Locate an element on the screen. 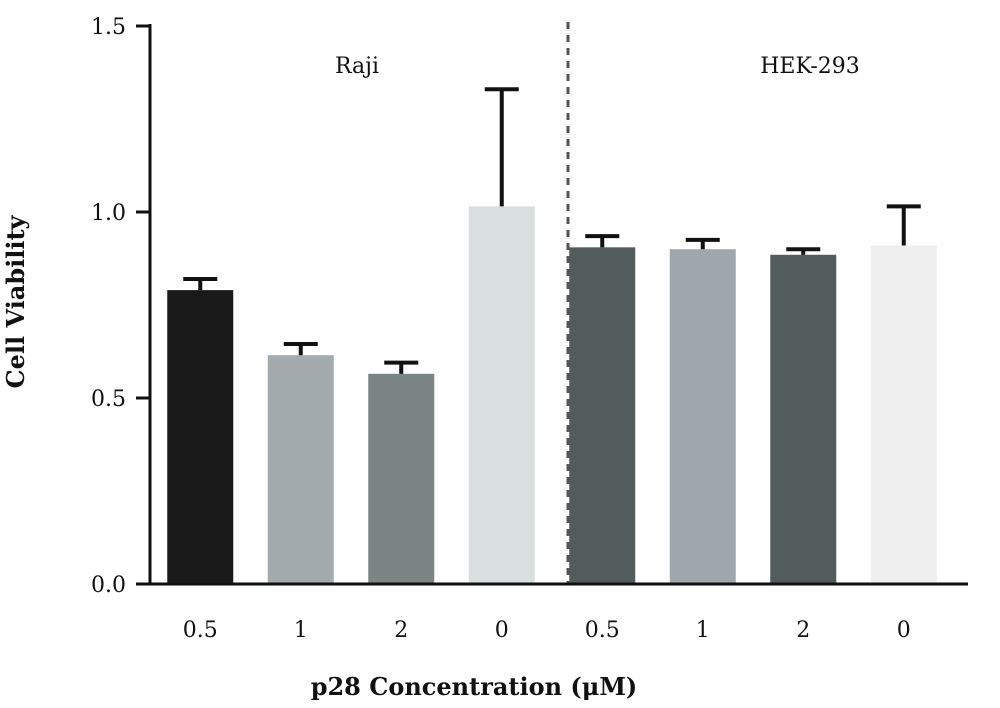 The image size is (1000, 708). x-tick-label-1-1: 1 is located at coordinates (703, 630).